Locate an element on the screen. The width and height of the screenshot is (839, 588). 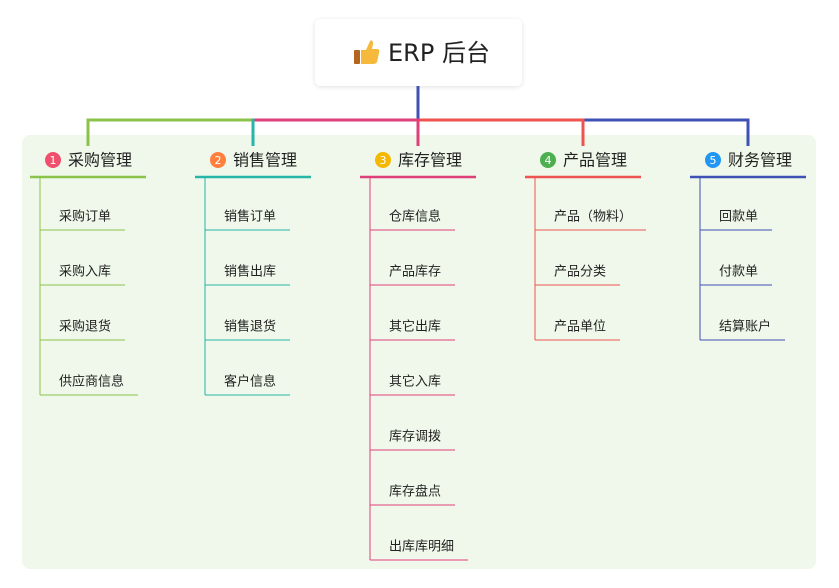
child-label: 销售订单 is located at coordinates (250, 217).